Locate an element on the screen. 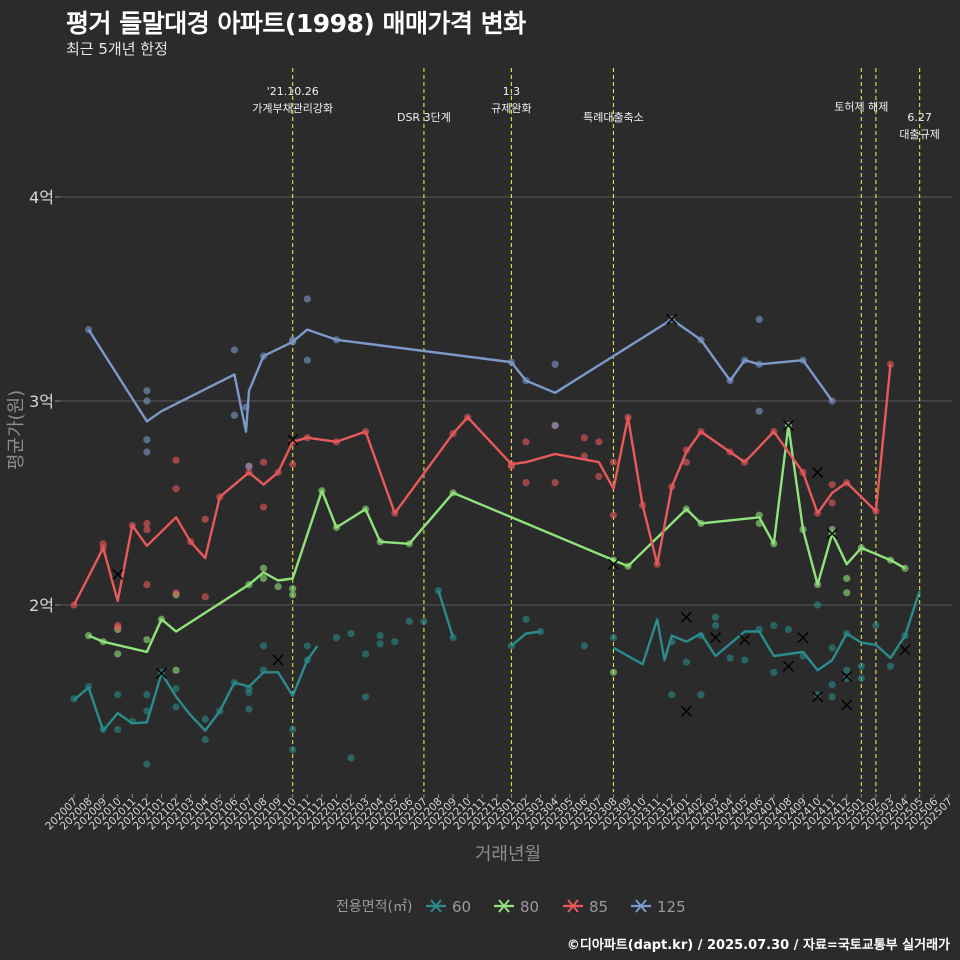 The width and height of the screenshot is (960, 960). legend-title: 전용면적(㎡) is located at coordinates (374, 907).